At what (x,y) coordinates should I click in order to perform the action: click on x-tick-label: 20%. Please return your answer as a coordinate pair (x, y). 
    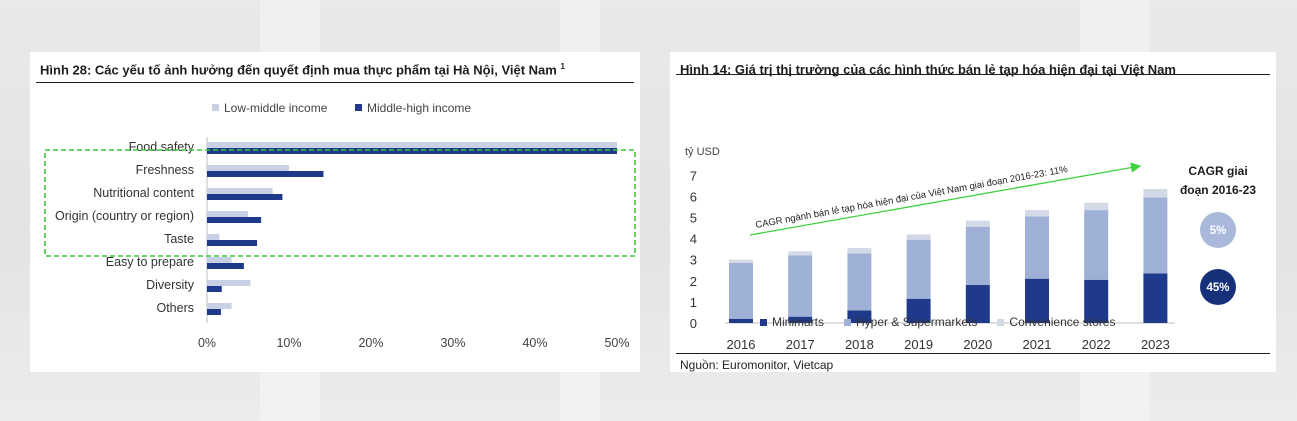
    Looking at the image, I should click on (370, 343).